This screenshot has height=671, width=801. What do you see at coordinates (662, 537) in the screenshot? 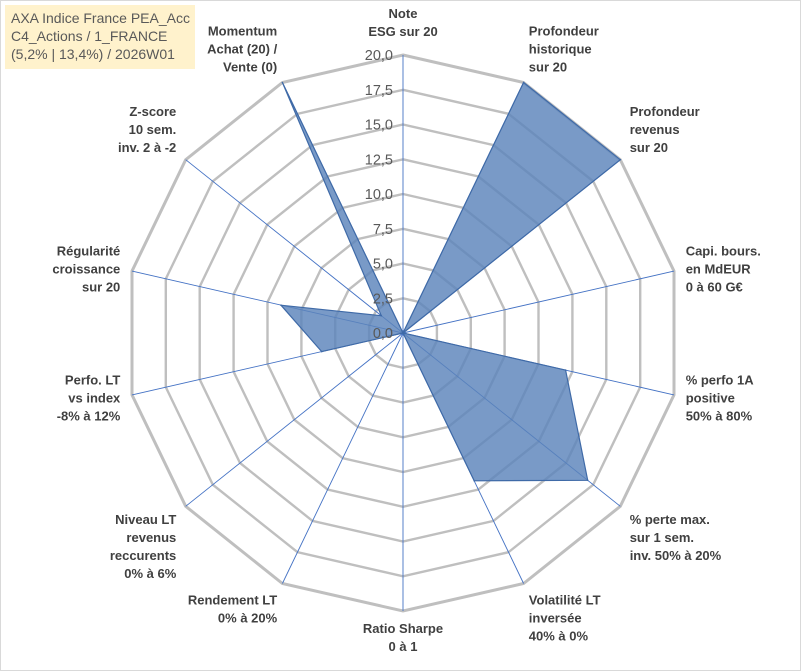
I see `axis-label-5-line-1: sur 1 sem.` at bounding box center [662, 537].